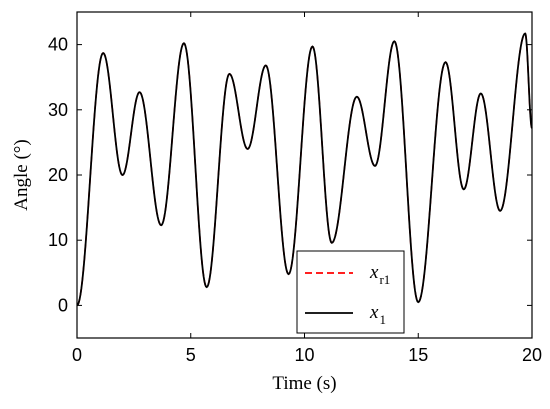  Describe the element at coordinates (63, 305) in the screenshot. I see `y-tick-label-0: 0` at that location.